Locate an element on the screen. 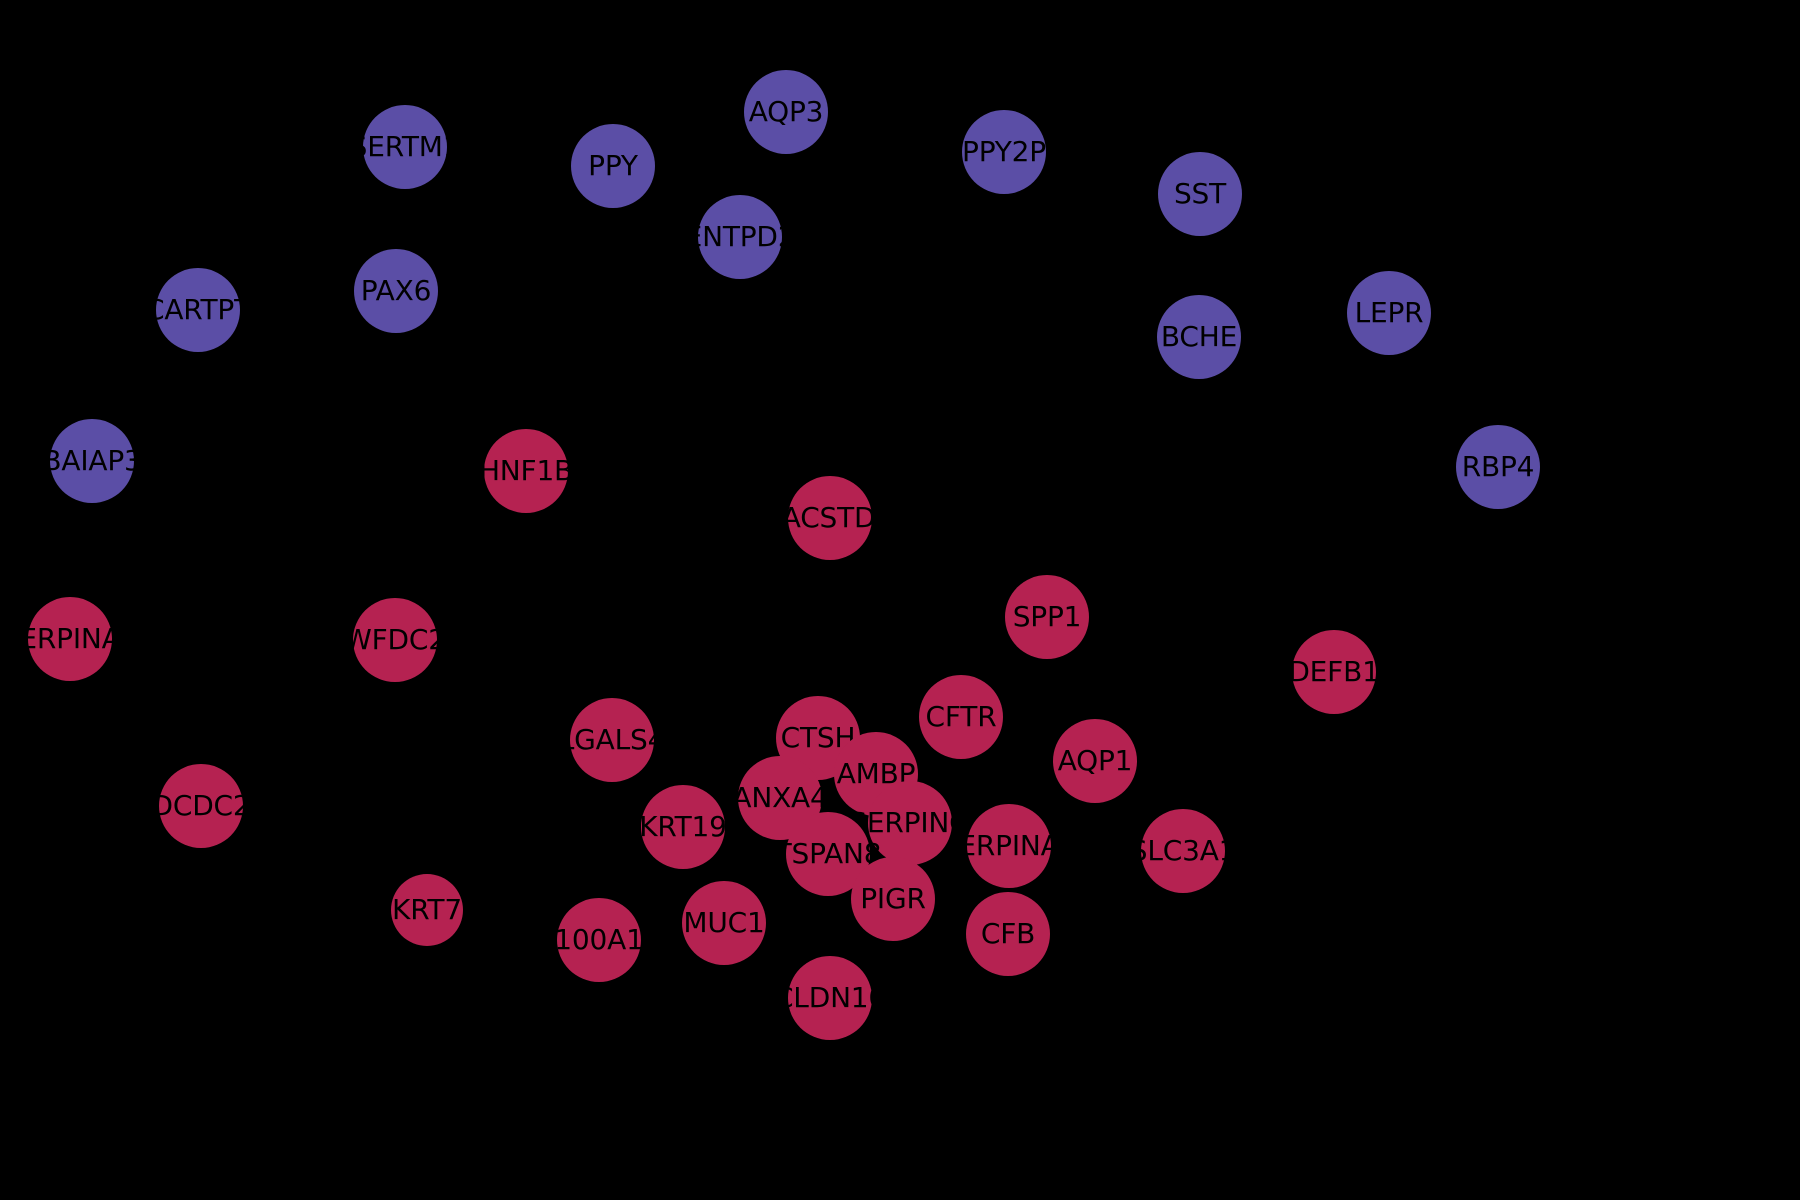 The image size is (1800, 1200). graph-node: CFTR is located at coordinates (961, 717).